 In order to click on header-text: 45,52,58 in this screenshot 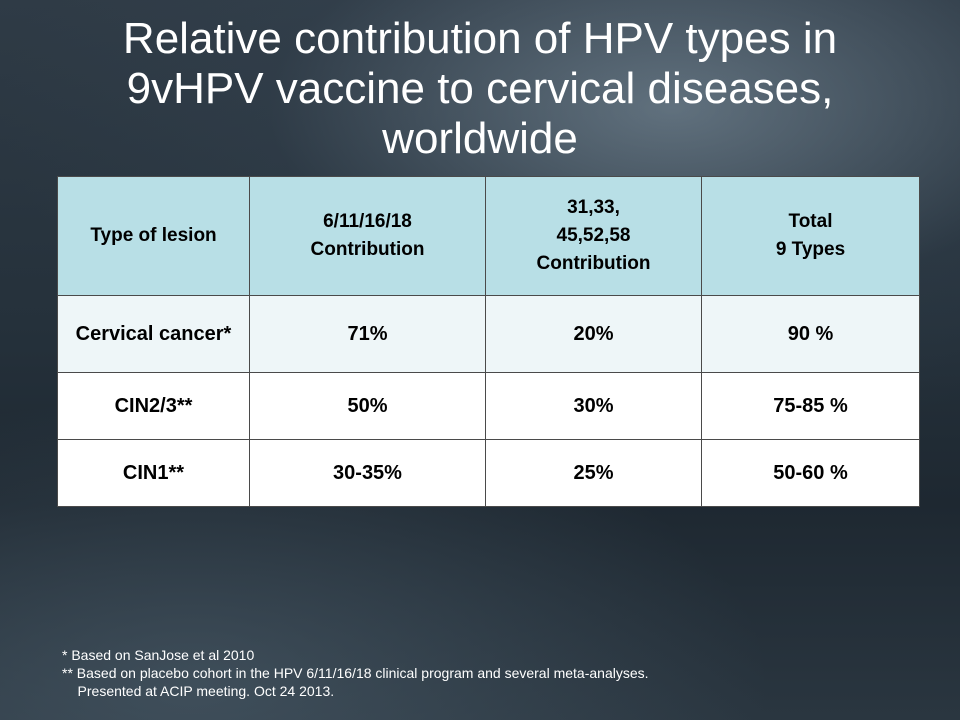, I will do `click(593, 235)`.